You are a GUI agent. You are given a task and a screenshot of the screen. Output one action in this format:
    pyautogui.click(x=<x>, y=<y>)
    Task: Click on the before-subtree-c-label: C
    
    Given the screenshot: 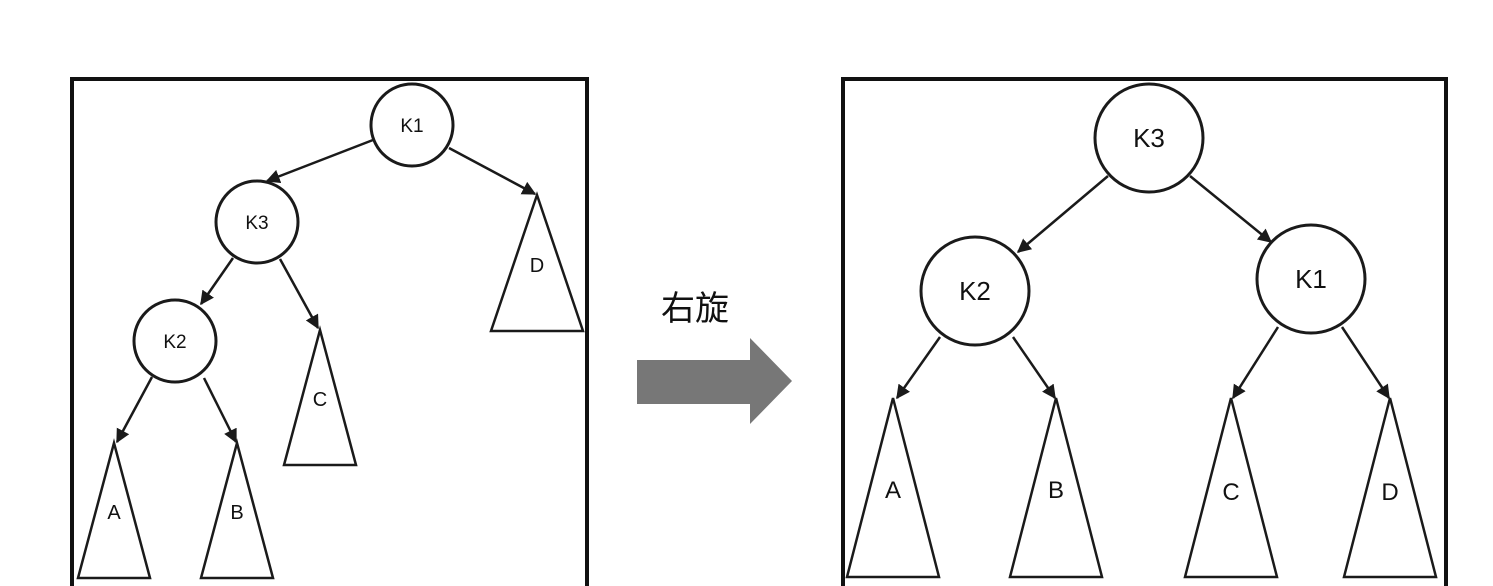 What is the action you would take?
    pyautogui.click(x=320, y=400)
    